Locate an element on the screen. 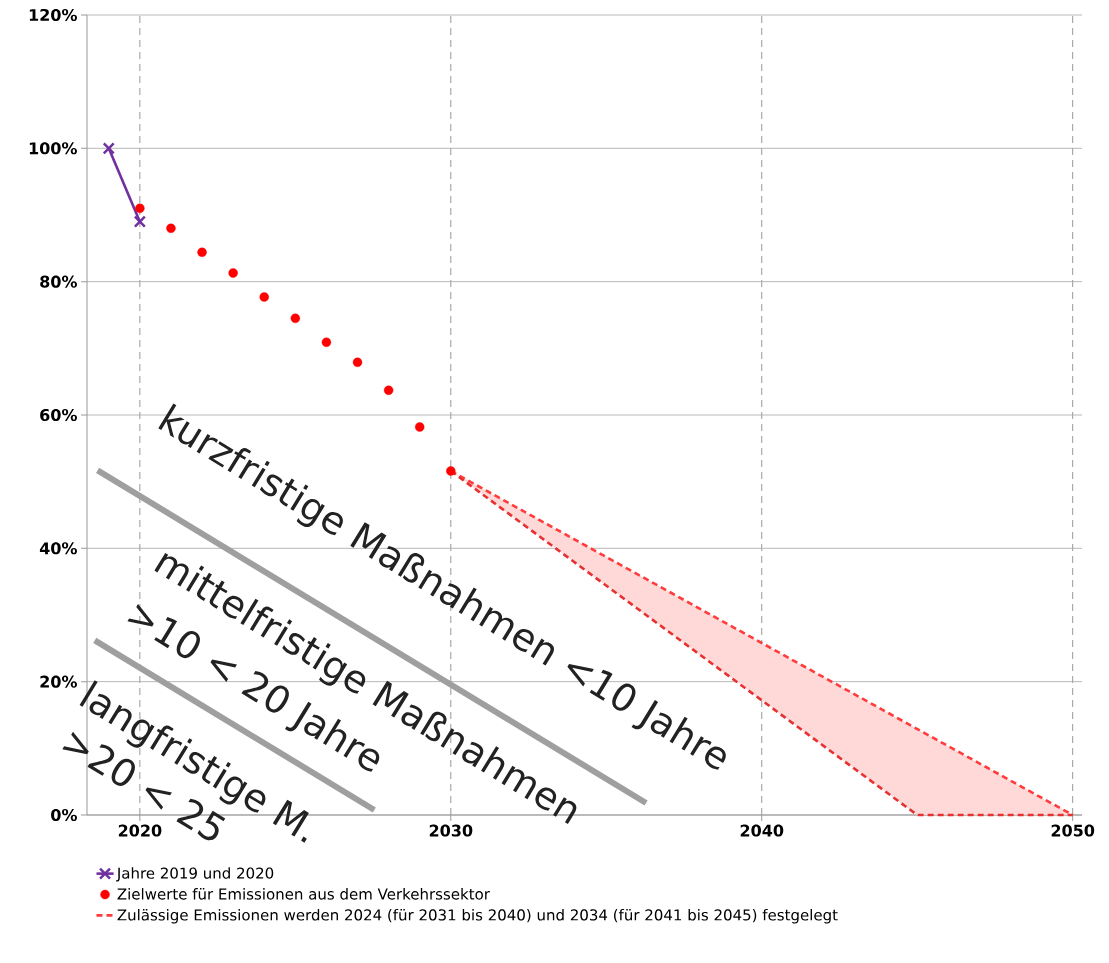 The height and width of the screenshot is (963, 1109). y-tick-label: 60% is located at coordinates (58, 415).